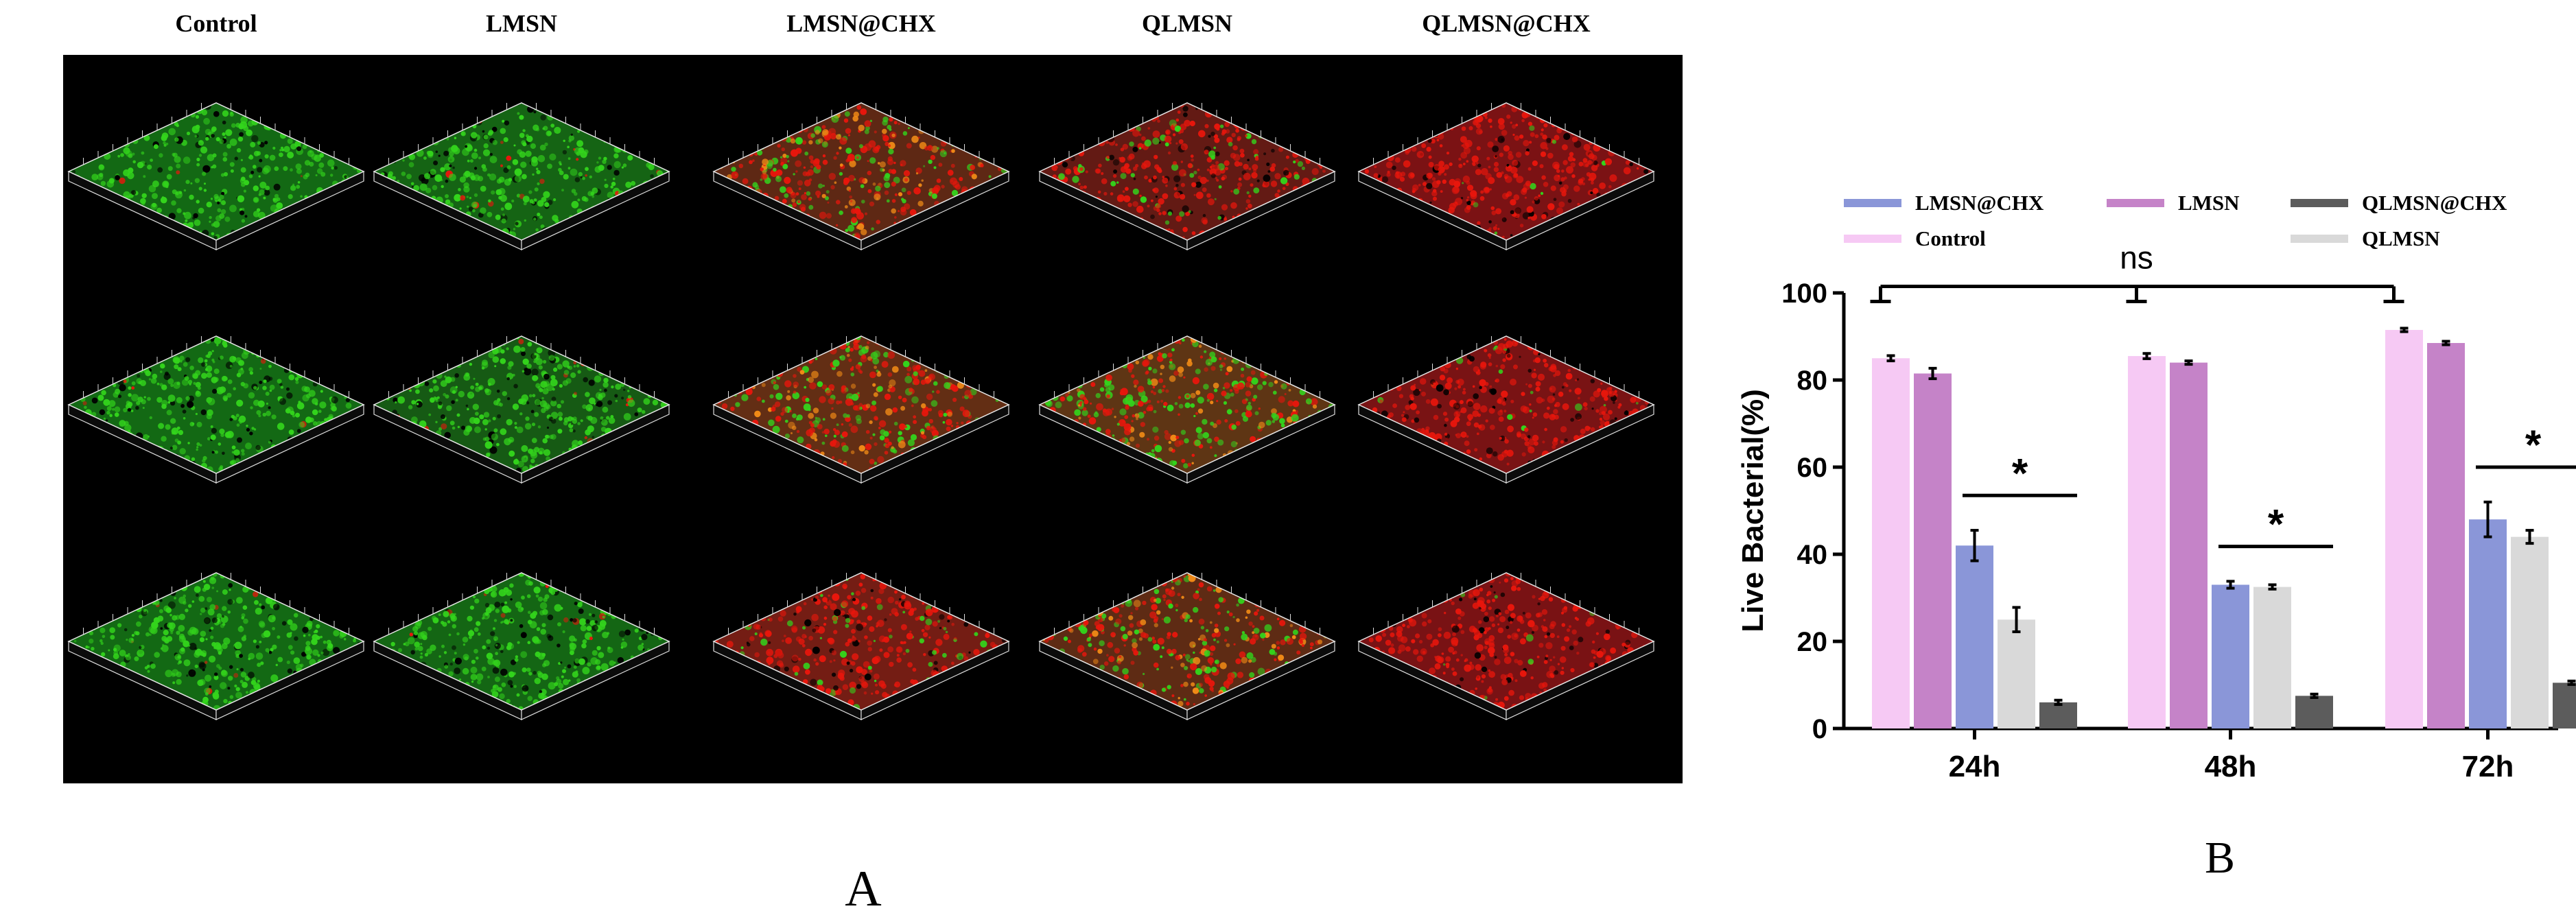 The height and width of the screenshot is (924, 2576). What do you see at coordinates (2016, 674) in the screenshot?
I see `bar-qlmsn-24h` at bounding box center [2016, 674].